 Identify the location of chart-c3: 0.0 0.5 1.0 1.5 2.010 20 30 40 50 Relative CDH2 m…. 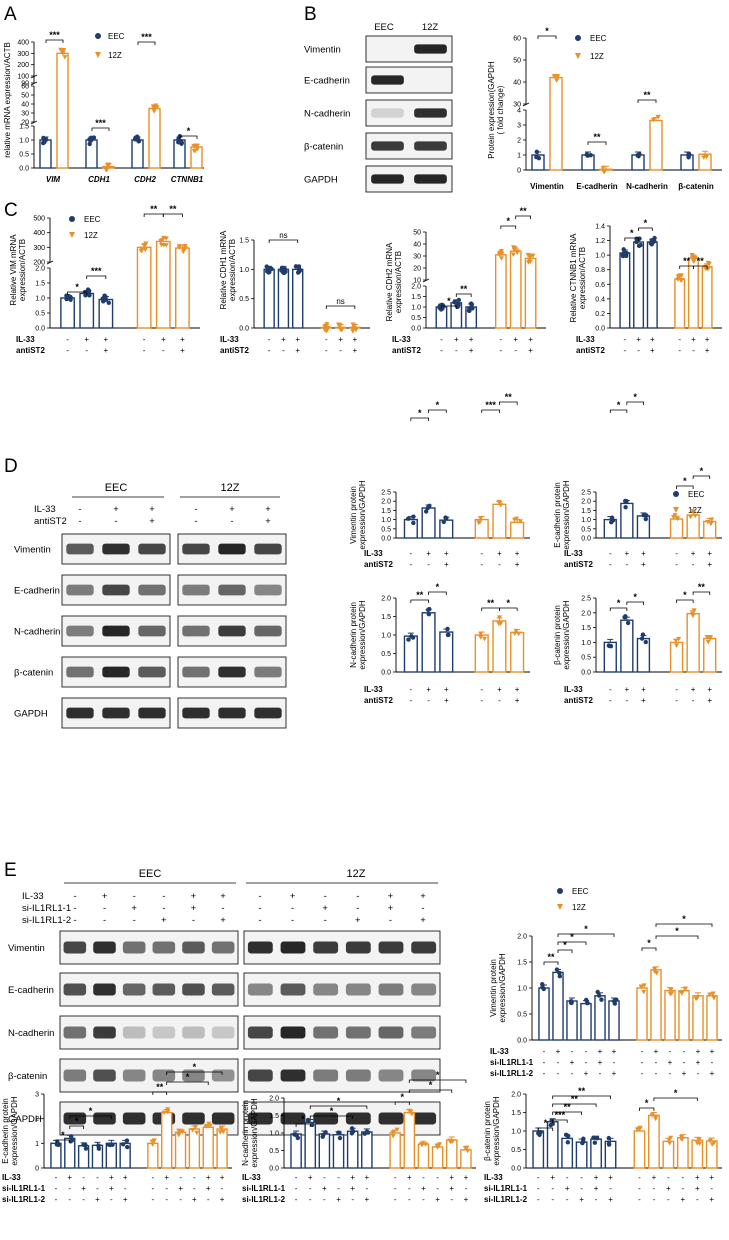
(465, 280).